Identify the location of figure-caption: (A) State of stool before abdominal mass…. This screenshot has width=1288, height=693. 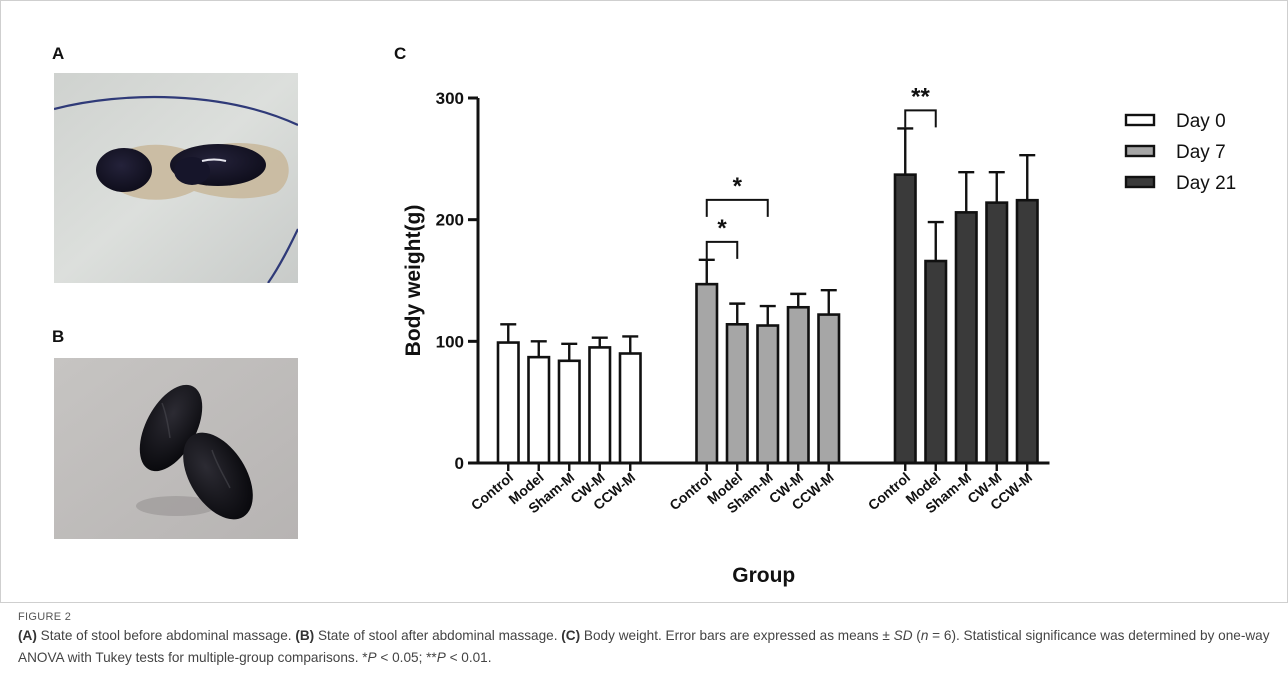
(644, 646).